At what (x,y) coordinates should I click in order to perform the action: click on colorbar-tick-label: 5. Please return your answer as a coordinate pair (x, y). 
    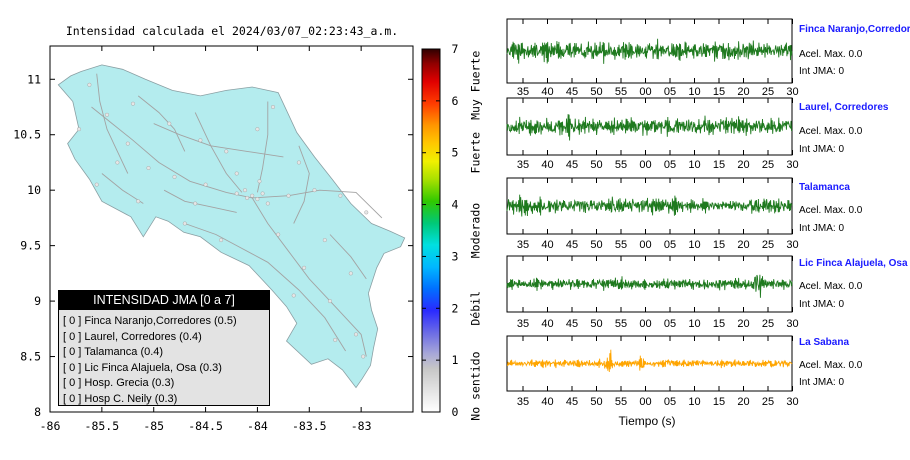
    Looking at the image, I should click on (455, 153).